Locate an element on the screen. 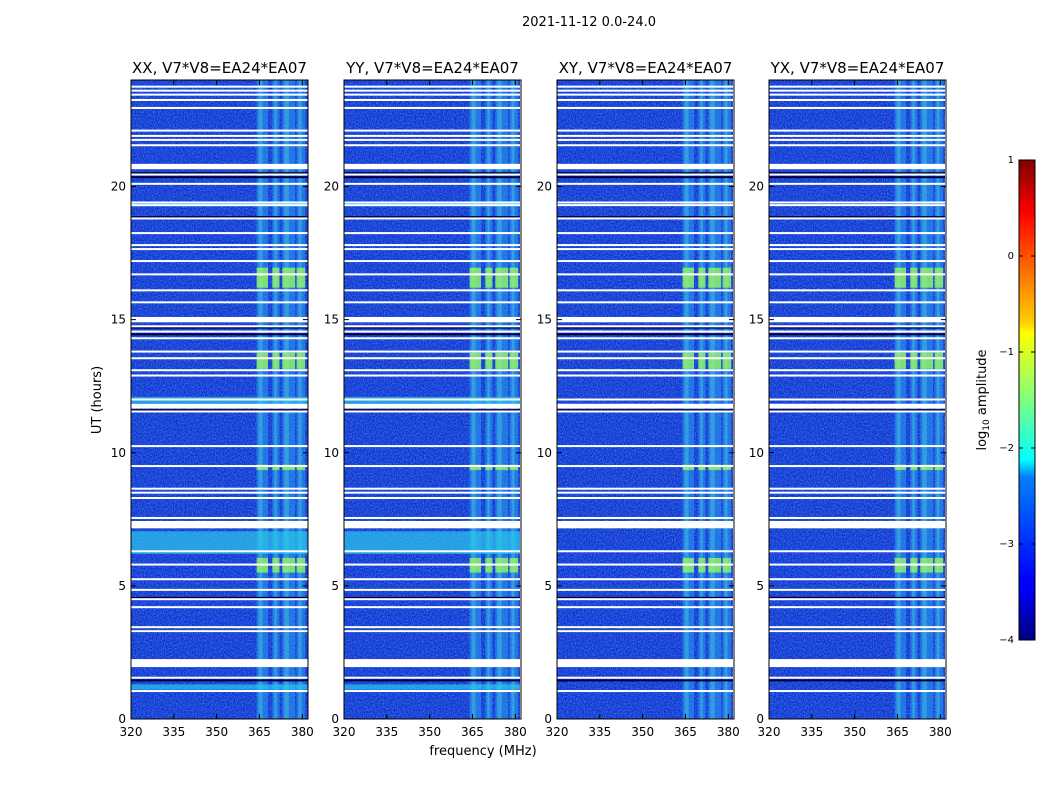 The height and width of the screenshot is (800, 1050). panel-title: XY, V7*V8=EA24*EA07 is located at coordinates (646, 68).